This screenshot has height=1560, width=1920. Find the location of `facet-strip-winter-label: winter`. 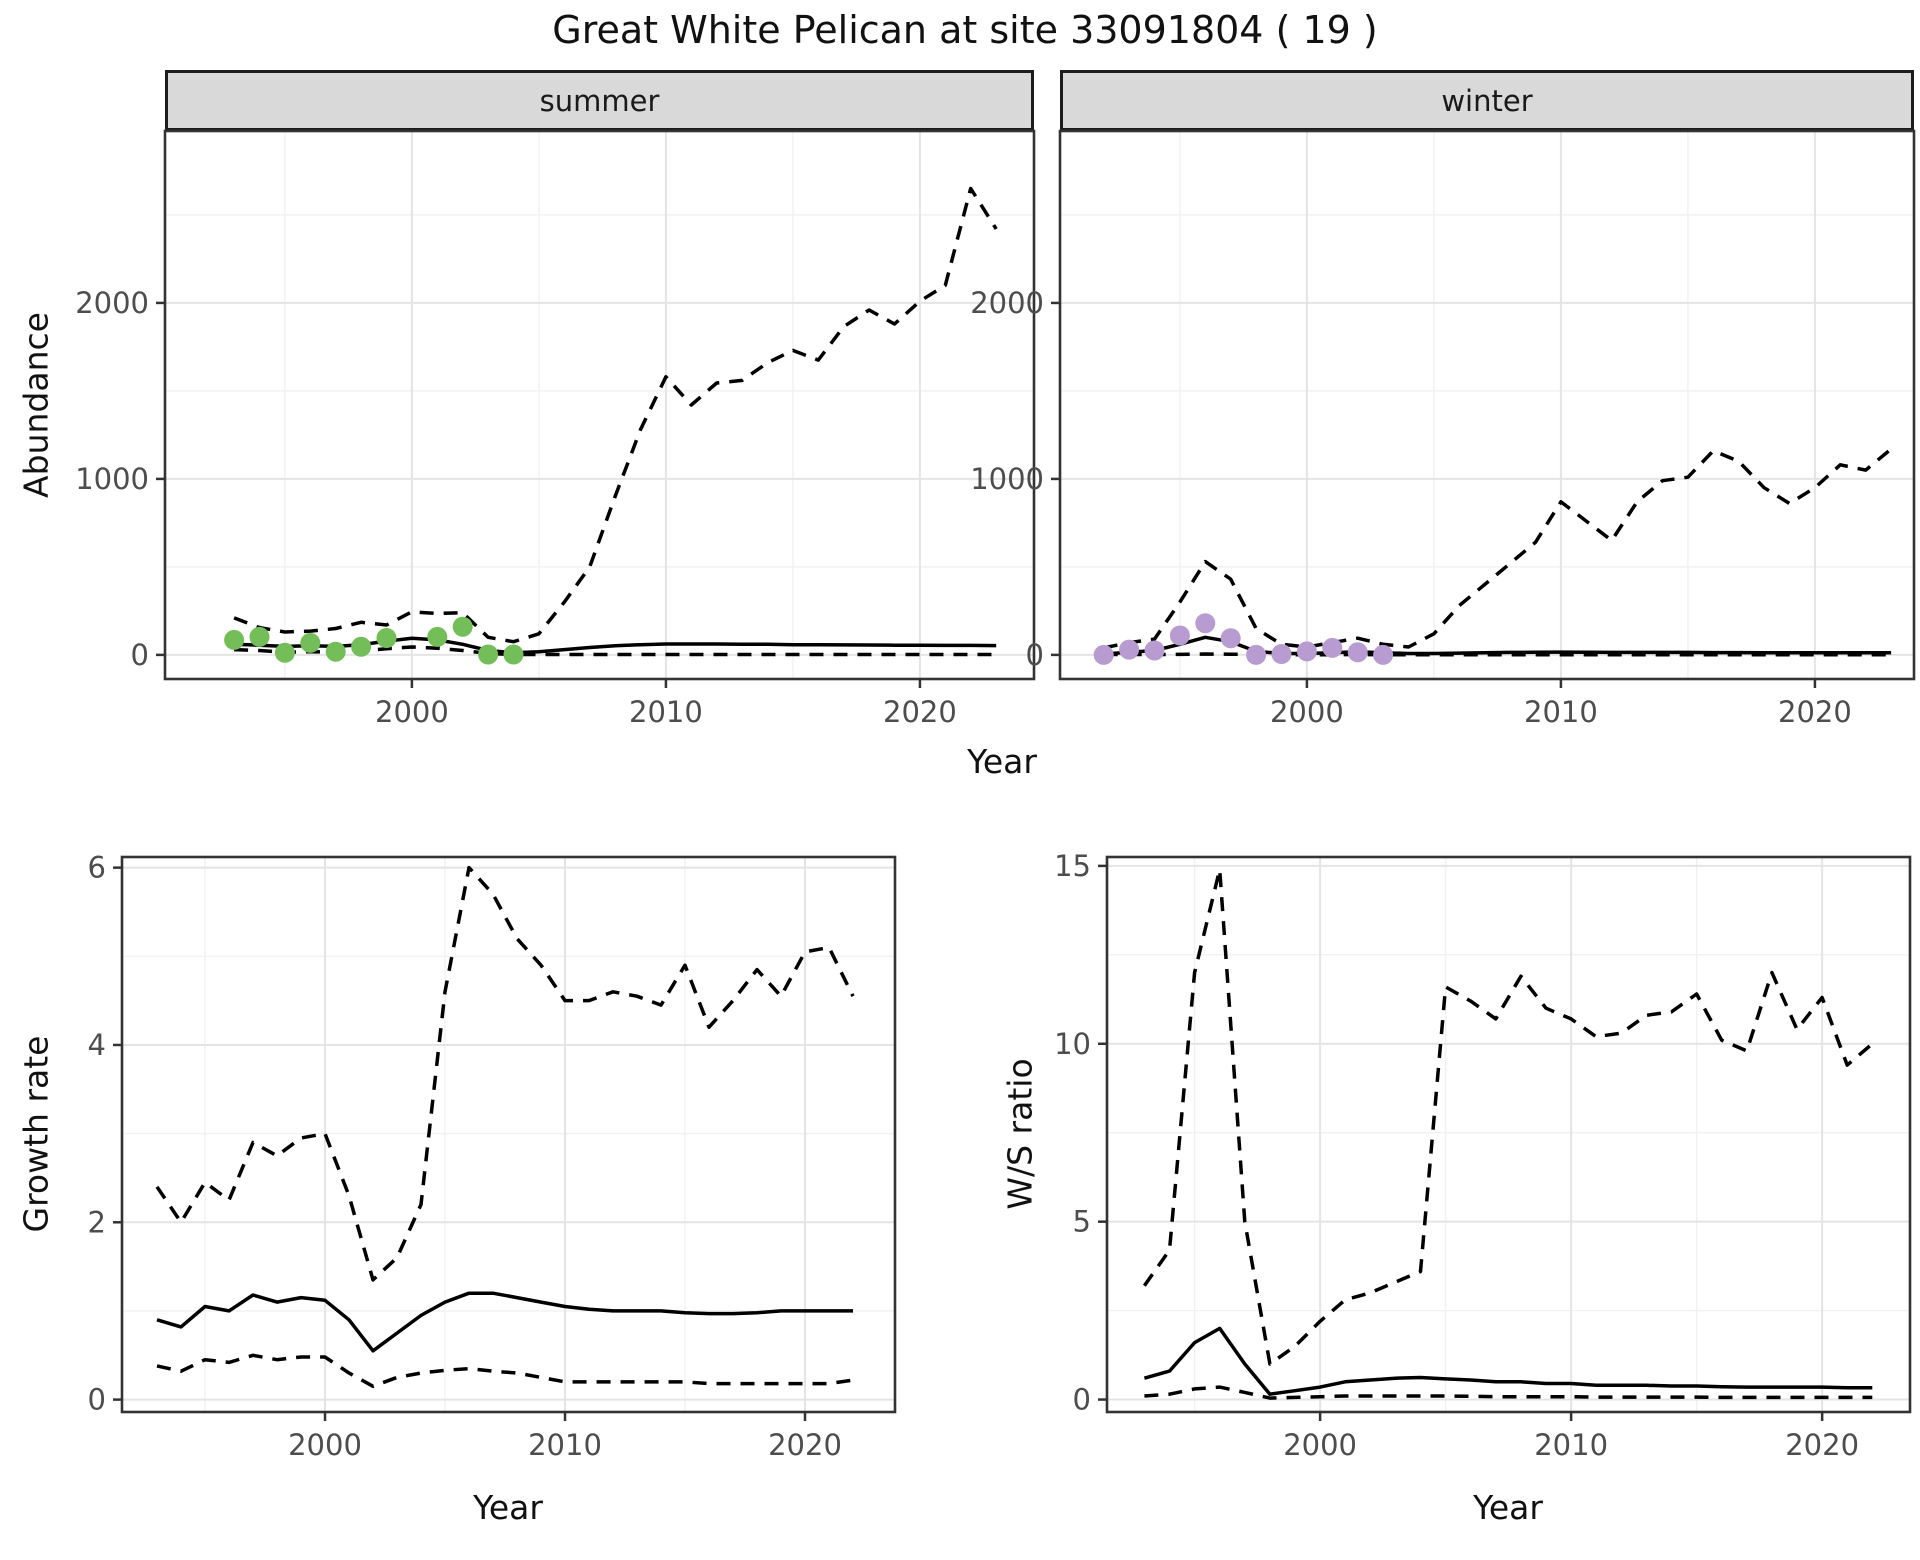

facet-strip-winter-label: winter is located at coordinates (1487, 100).